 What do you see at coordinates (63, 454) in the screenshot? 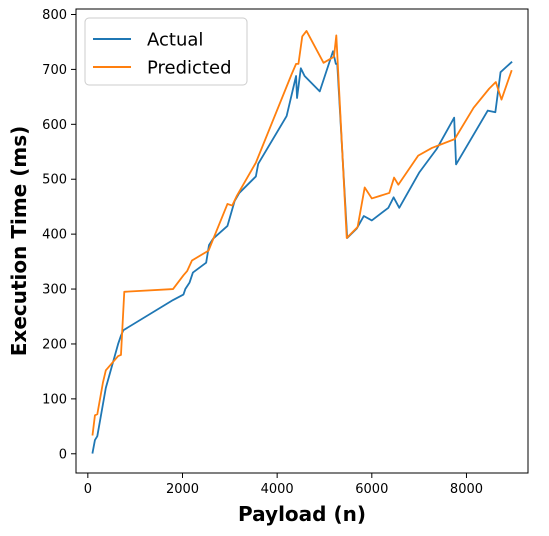
I see `y-tick-label: 0` at bounding box center [63, 454].